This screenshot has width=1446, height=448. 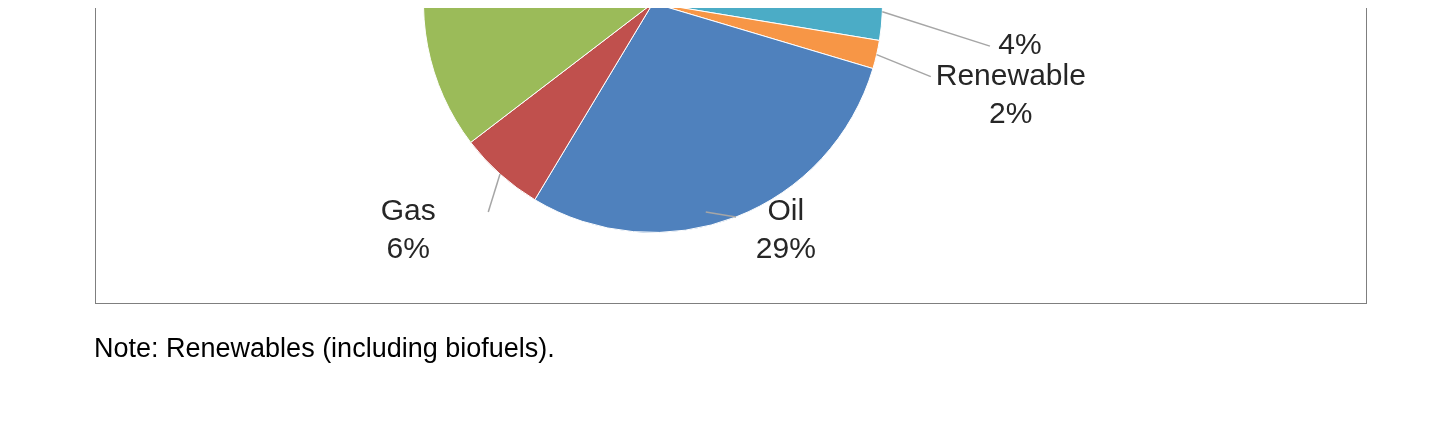 I want to click on data-label: 29%, so click(x=785, y=248).